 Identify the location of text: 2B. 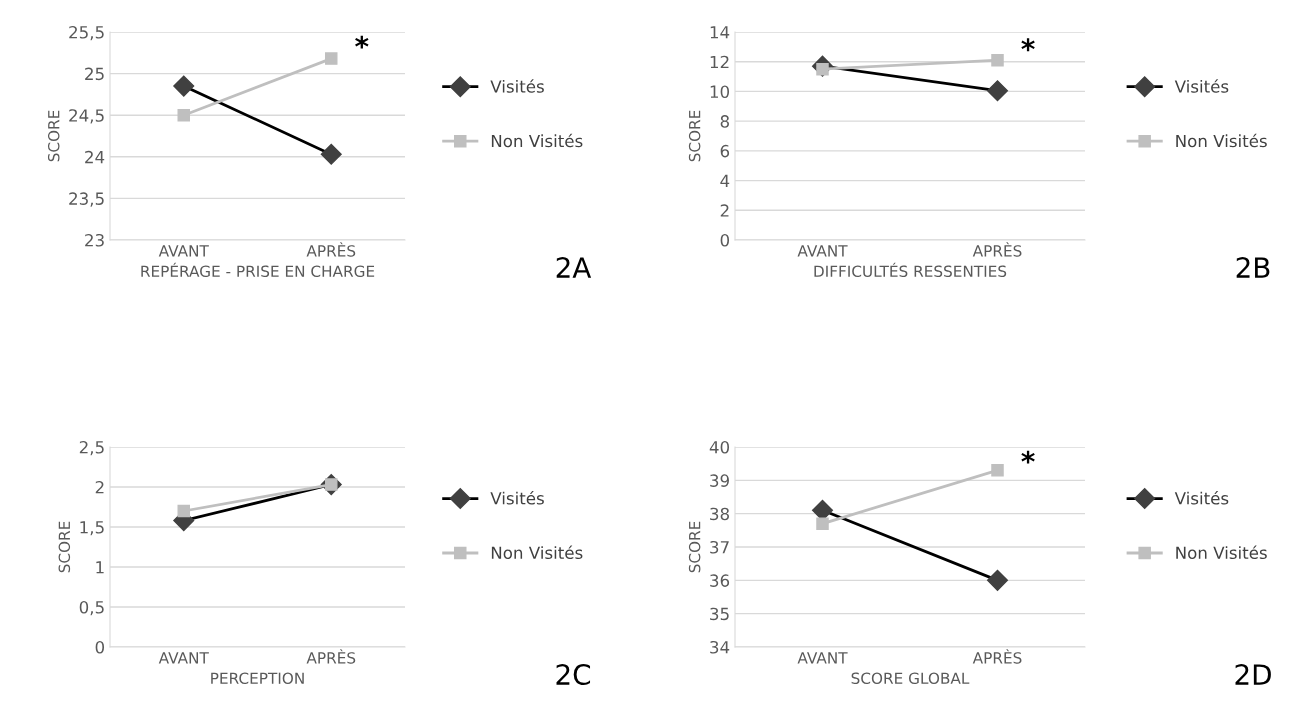
(1253, 267).